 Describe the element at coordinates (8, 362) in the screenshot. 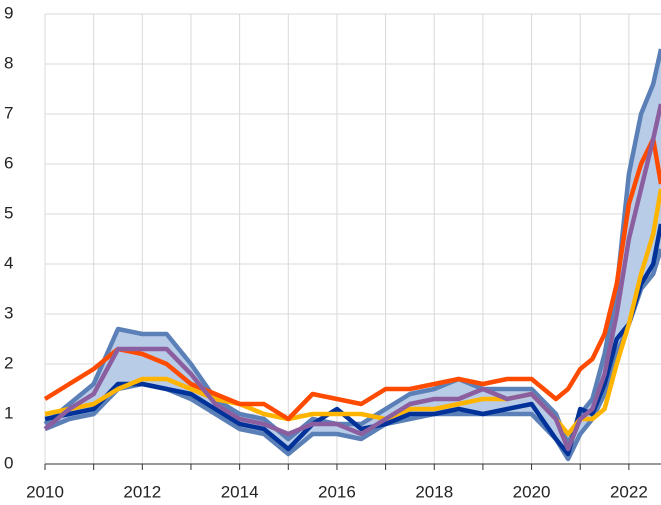

I see `y-tick-label: 2` at that location.